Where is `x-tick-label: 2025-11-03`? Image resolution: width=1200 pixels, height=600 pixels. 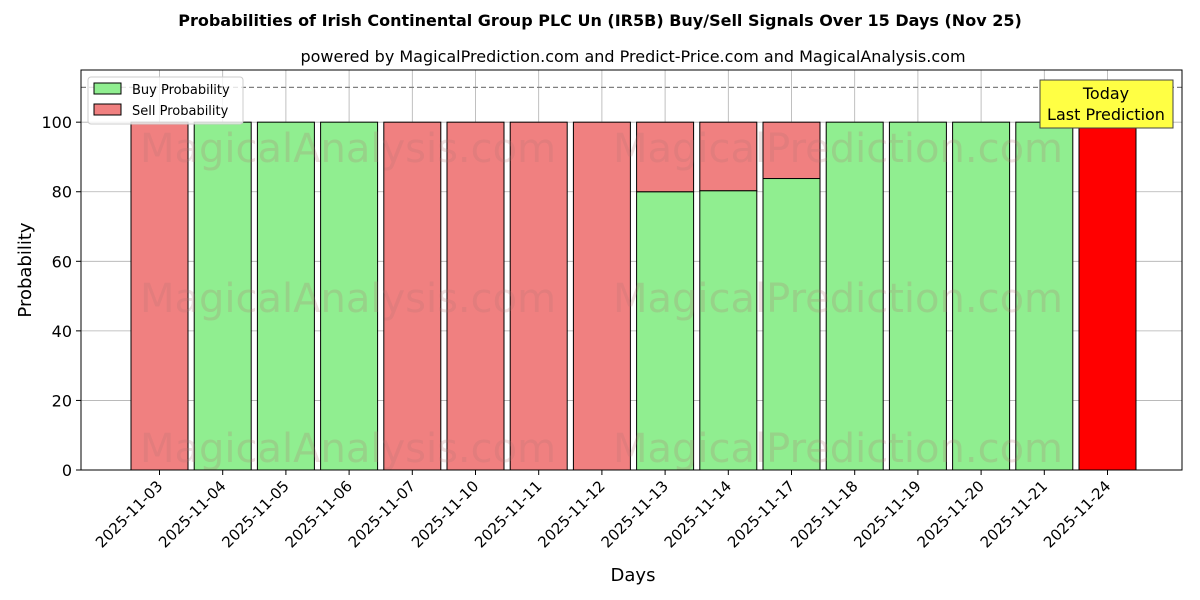
x-tick-label: 2025-11-03 is located at coordinates (129, 514).